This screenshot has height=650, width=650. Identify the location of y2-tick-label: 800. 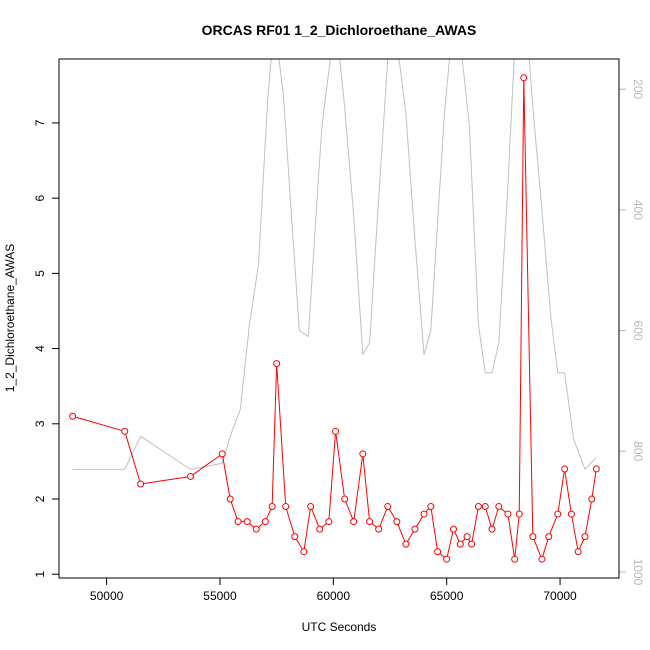
(638, 451).